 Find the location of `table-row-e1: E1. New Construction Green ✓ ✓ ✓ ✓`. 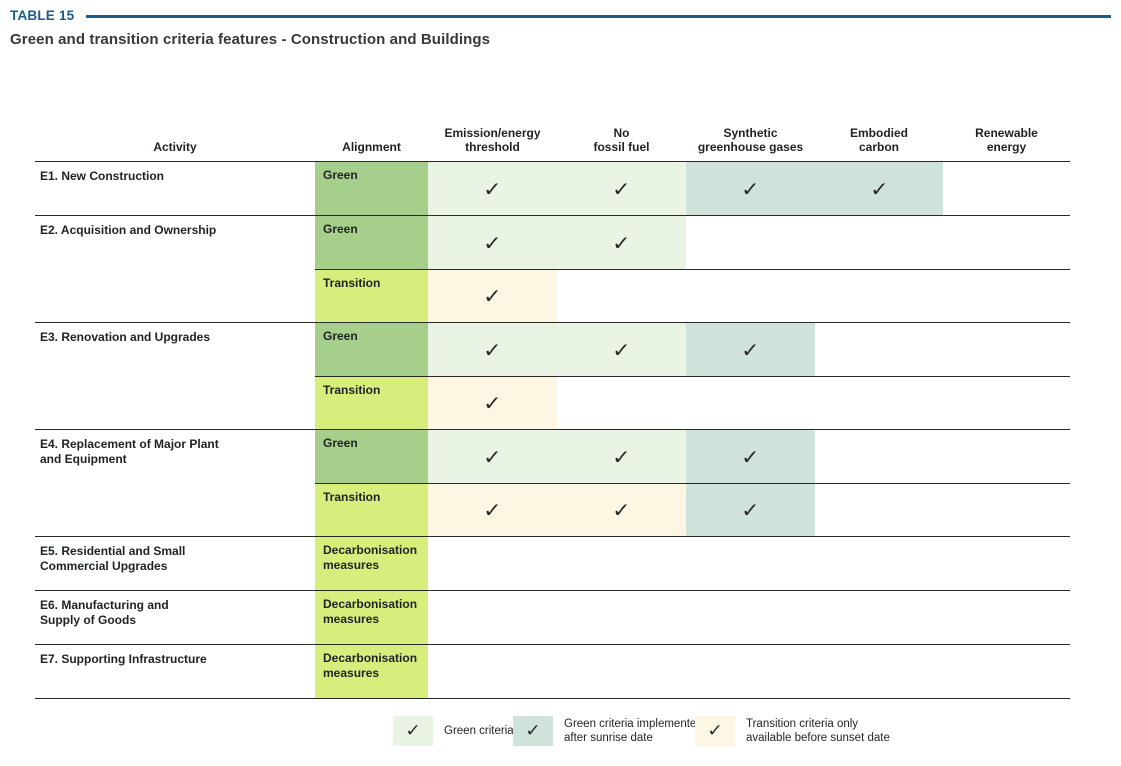

table-row-e1: E1. New Construction Green ✓ ✓ ✓ ✓ is located at coordinates (552, 189).